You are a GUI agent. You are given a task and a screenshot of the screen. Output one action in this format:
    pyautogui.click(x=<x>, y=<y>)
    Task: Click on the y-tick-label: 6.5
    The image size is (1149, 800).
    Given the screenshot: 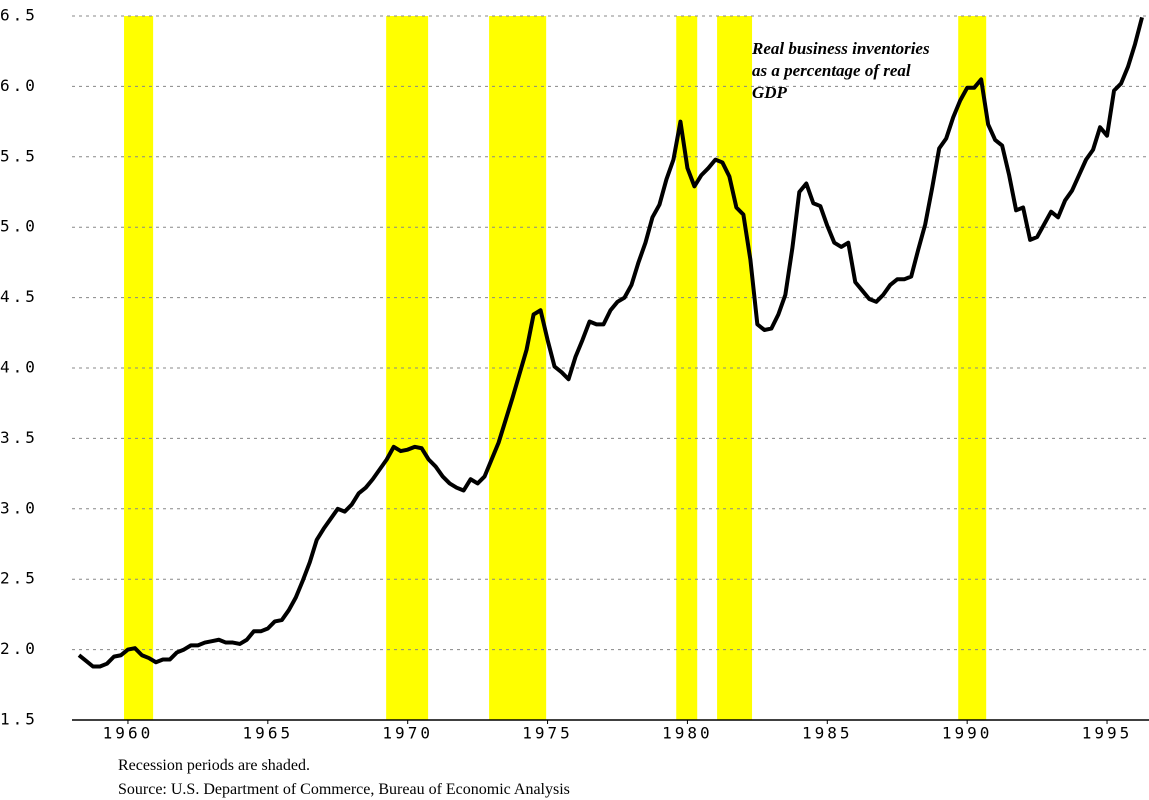 What is the action you would take?
    pyautogui.click(x=19, y=15)
    